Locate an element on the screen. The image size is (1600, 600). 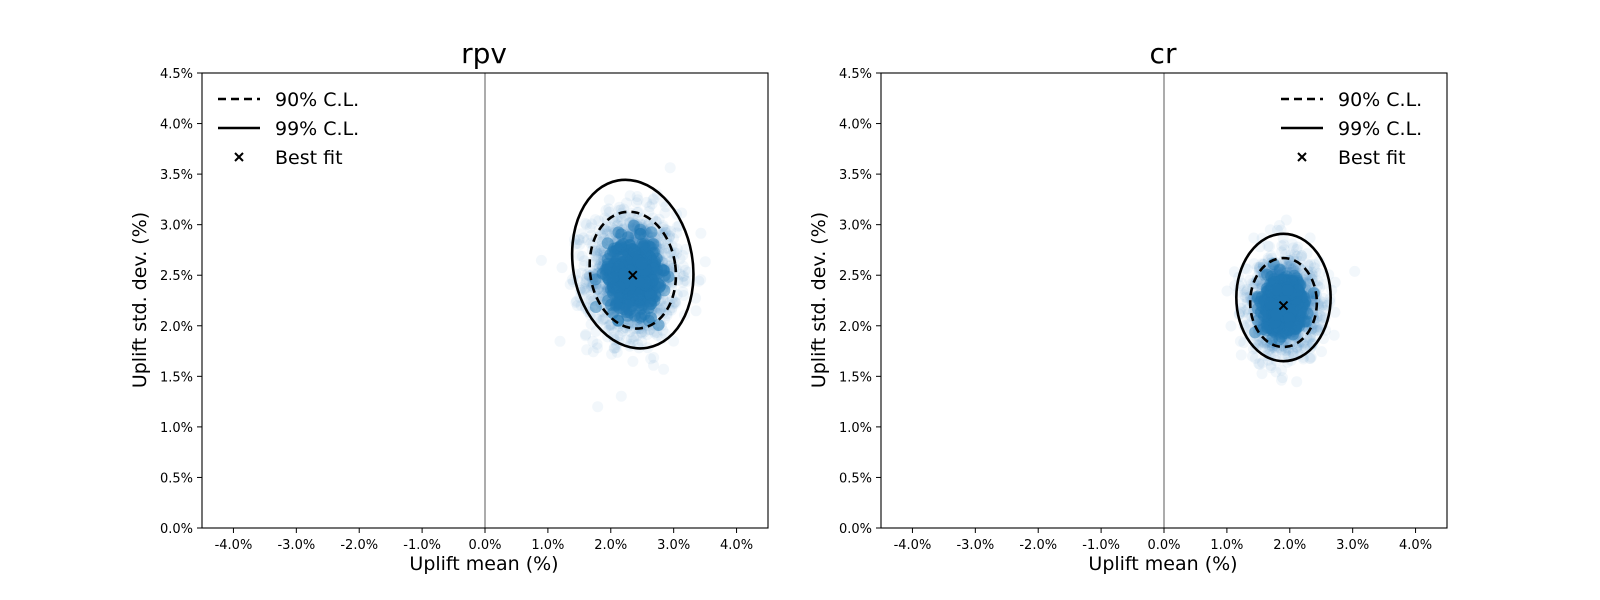
x-tick-label: -4.0% is located at coordinates (234, 545).